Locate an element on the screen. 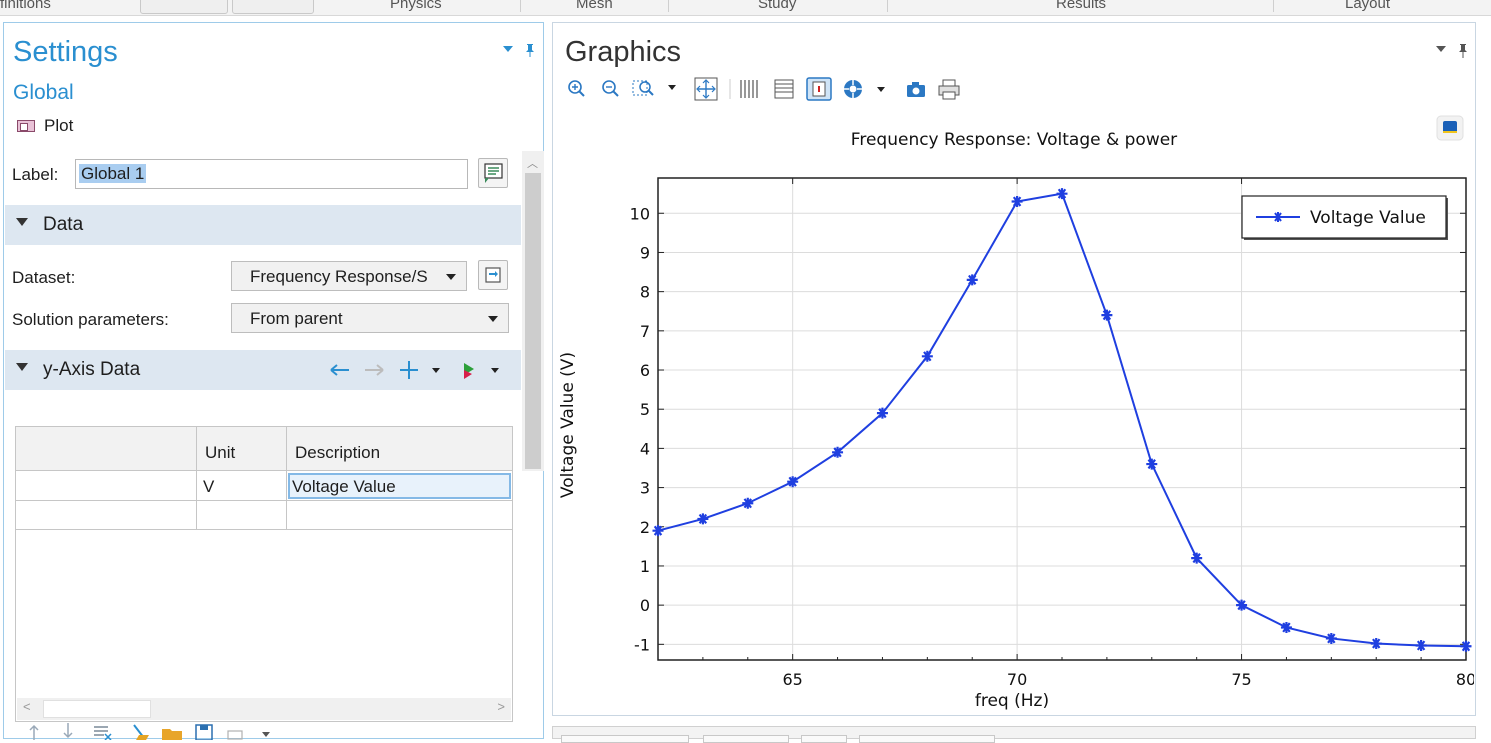 The height and width of the screenshot is (743, 1491). solution-parameters-select: From parent is located at coordinates (370, 318).